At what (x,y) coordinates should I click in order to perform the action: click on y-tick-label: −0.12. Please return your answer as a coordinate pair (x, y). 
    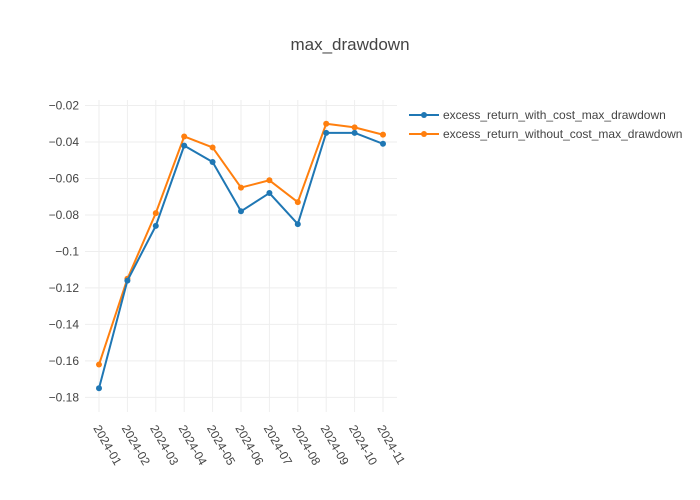
    Looking at the image, I should click on (64, 288).